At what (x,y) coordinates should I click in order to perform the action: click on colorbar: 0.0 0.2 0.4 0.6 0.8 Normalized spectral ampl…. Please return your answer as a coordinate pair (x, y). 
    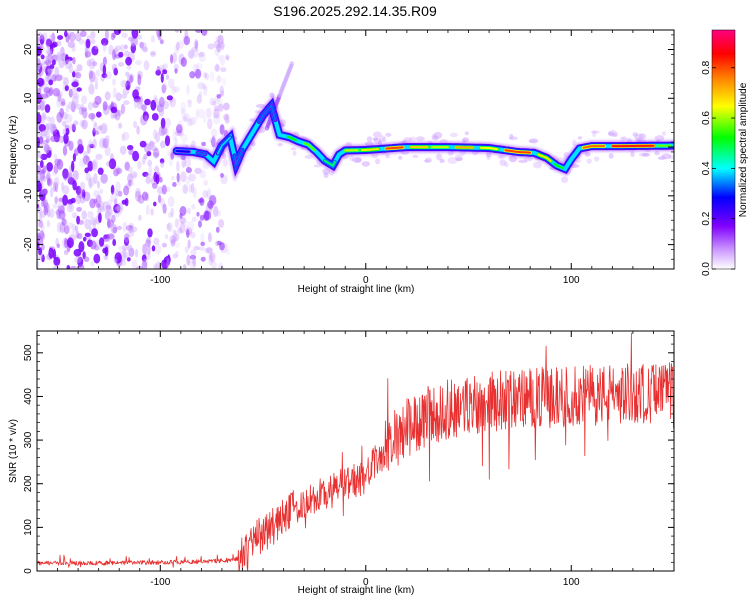
    Looking at the image, I should click on (725, 152).